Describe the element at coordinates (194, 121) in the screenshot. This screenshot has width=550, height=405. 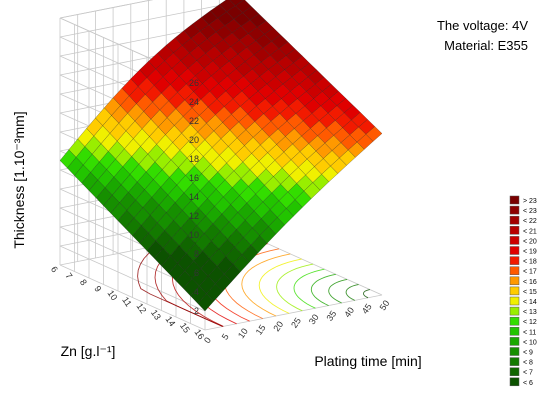
I see `z-tick-label: 22` at that location.